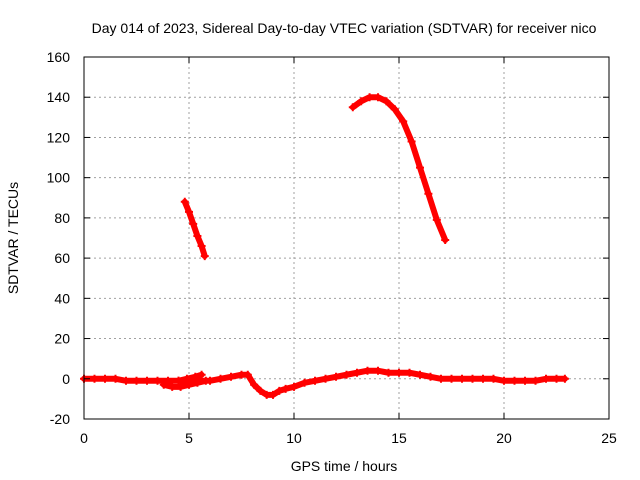 This screenshot has width=640, height=480. What do you see at coordinates (609, 438) in the screenshot?
I see `x-tick-label: 25` at bounding box center [609, 438].